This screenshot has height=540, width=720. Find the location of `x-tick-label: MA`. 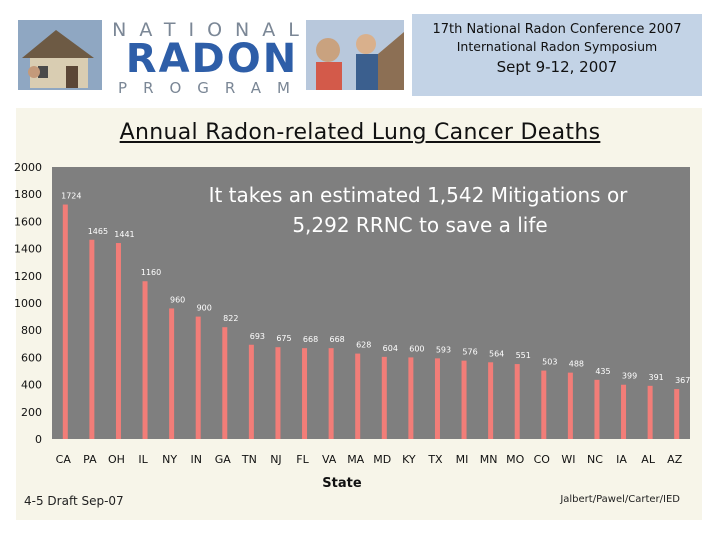

x-tick-label: MA is located at coordinates (355, 459).